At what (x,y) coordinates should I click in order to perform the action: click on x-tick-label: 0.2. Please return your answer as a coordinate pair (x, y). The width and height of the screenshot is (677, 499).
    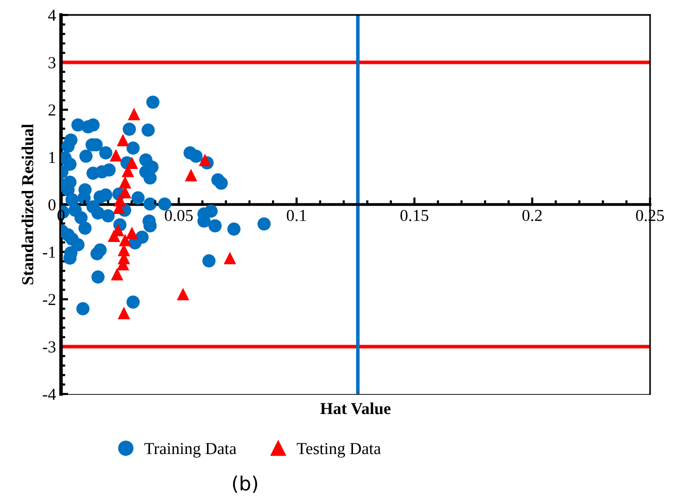
    Looking at the image, I should click on (532, 216).